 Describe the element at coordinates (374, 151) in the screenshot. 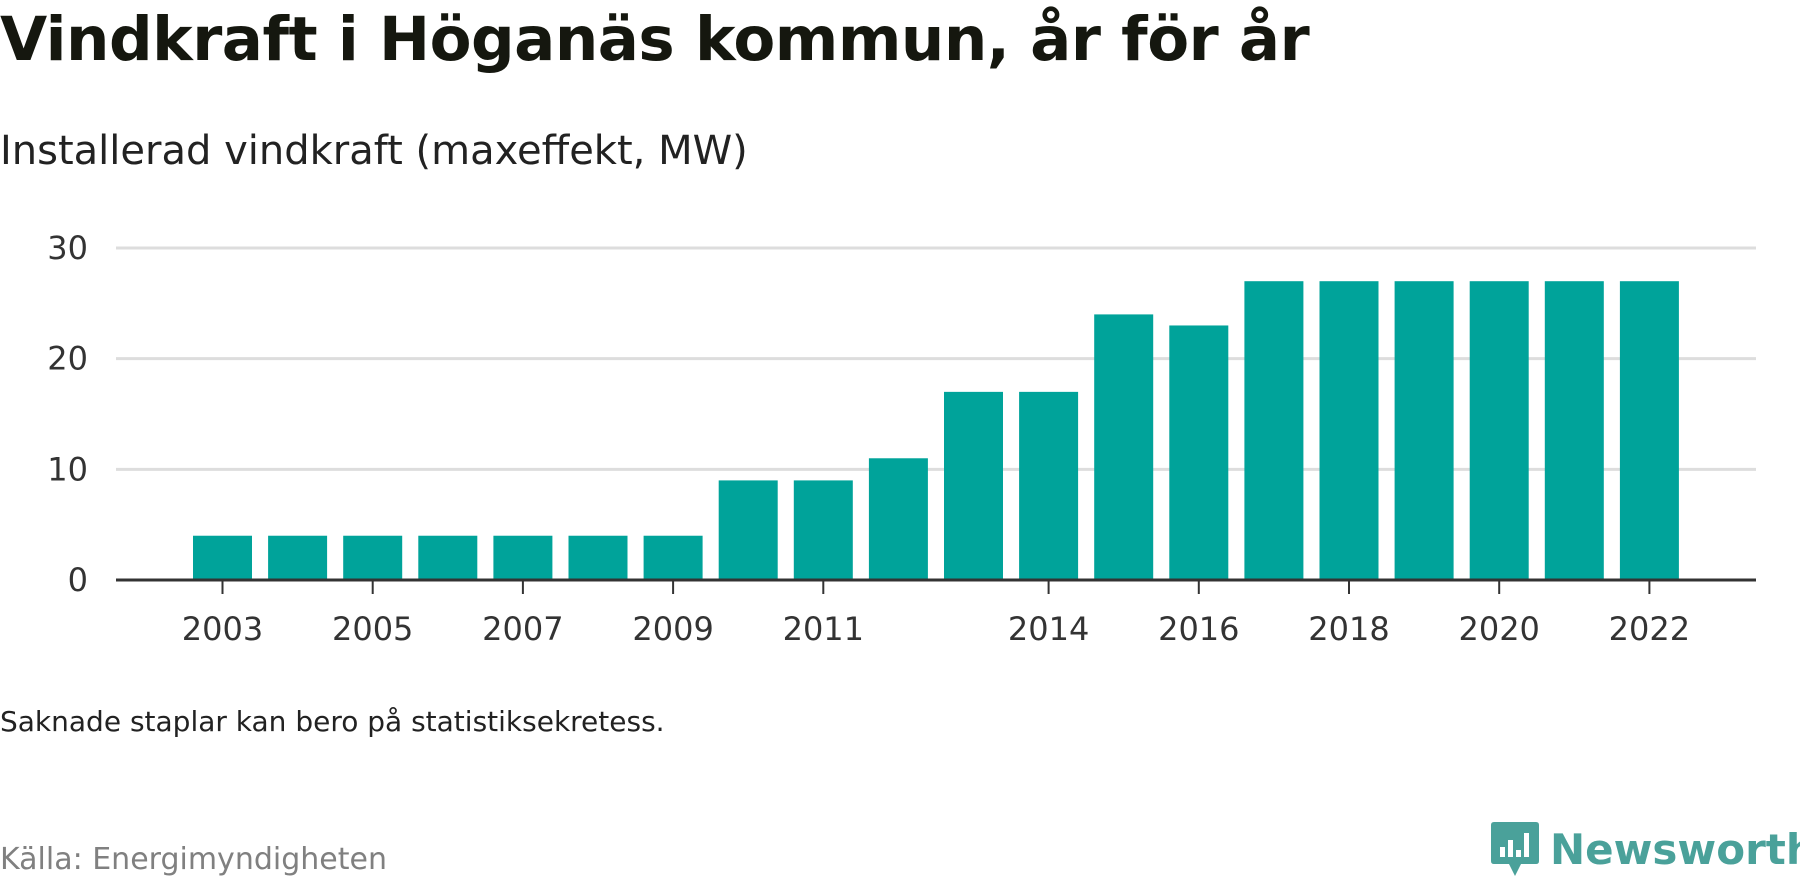

I see `chart-subtitle: Installerad vindkraft (maxeffekt, MW)` at that location.